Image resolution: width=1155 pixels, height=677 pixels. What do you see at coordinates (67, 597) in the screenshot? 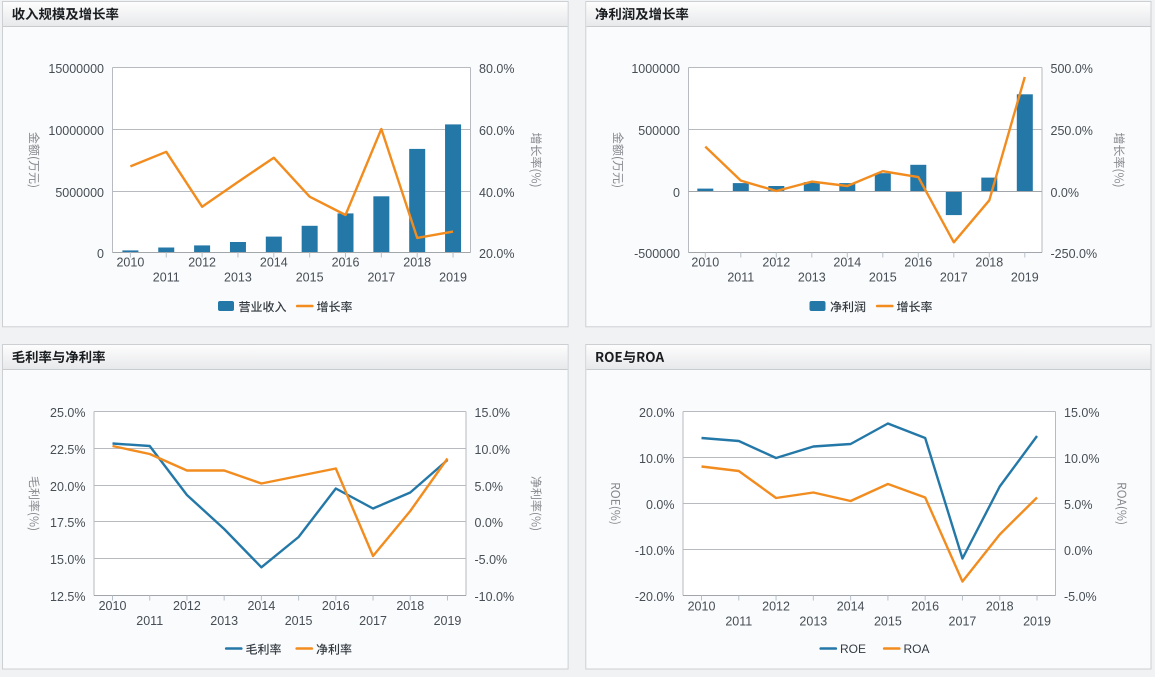
I see `svg-text: 12.5%` at bounding box center [67, 597].